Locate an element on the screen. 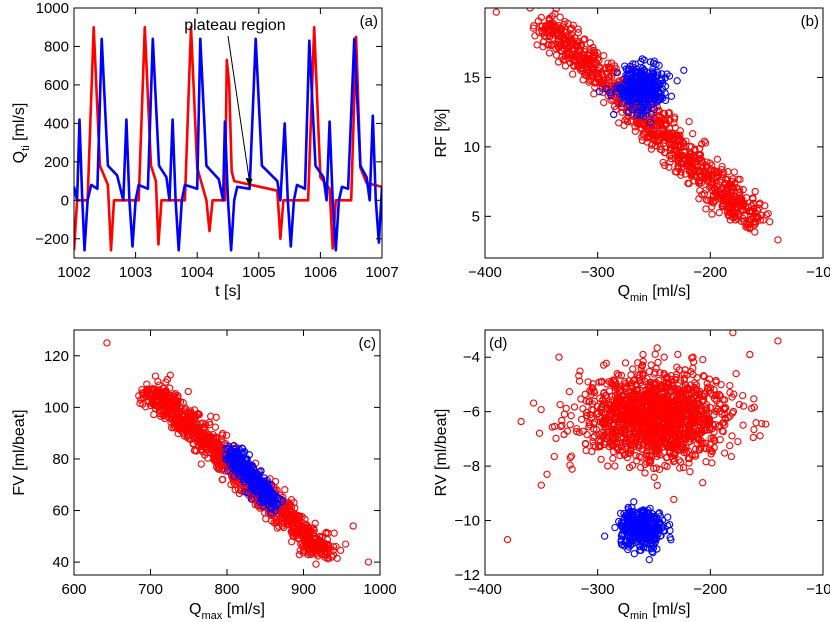  y-tick-label: −8 is located at coordinates (471, 466).